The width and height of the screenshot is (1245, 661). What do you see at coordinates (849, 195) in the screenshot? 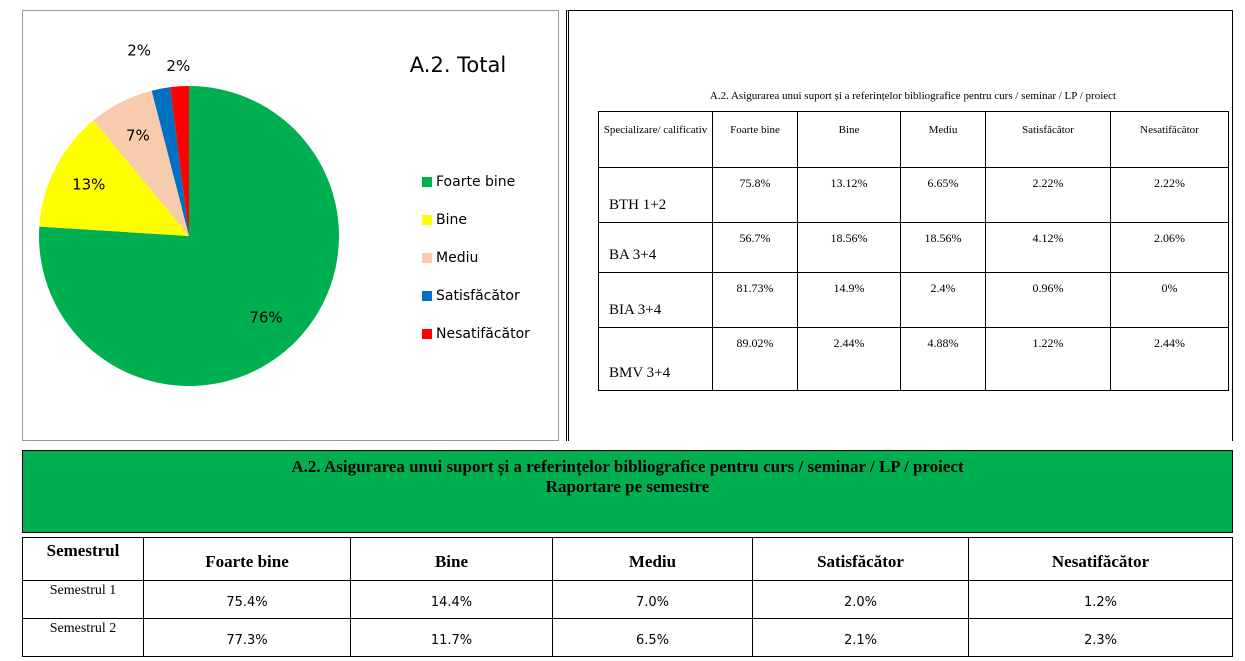
I see `data-cell: 13.12%` at bounding box center [849, 195].